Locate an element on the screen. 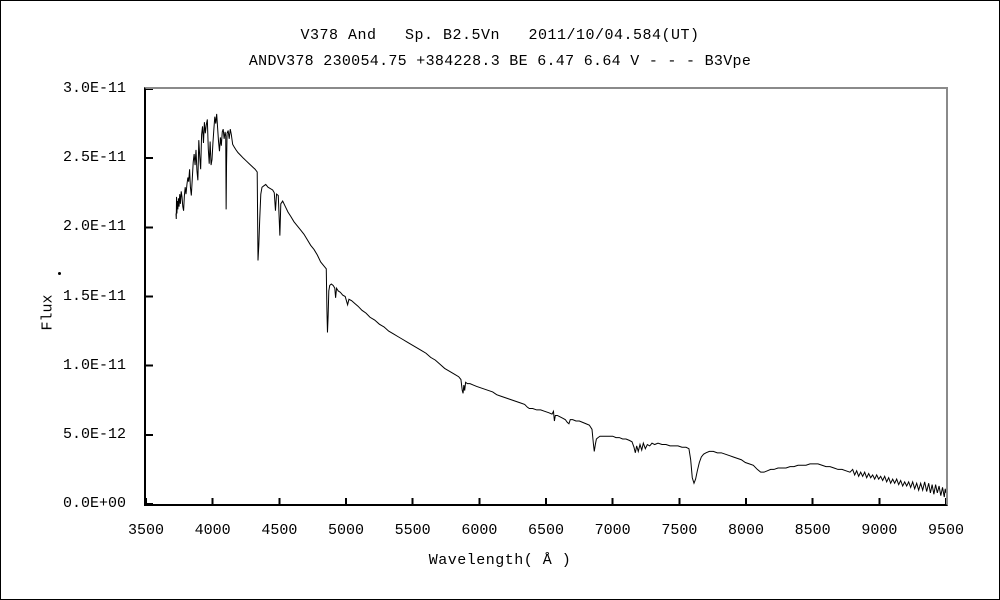 The image size is (1000, 600). x-tick-label: 8000 is located at coordinates (745, 530).